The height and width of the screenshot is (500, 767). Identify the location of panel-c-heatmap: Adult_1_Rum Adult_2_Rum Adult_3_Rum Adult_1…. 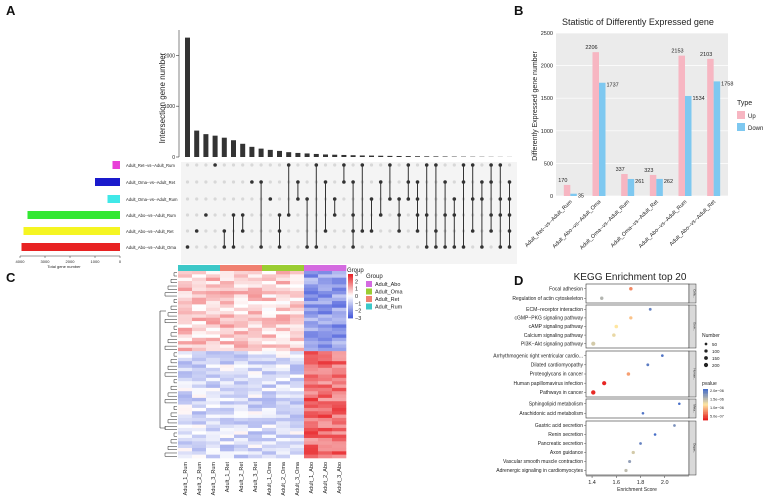
(281, 380).